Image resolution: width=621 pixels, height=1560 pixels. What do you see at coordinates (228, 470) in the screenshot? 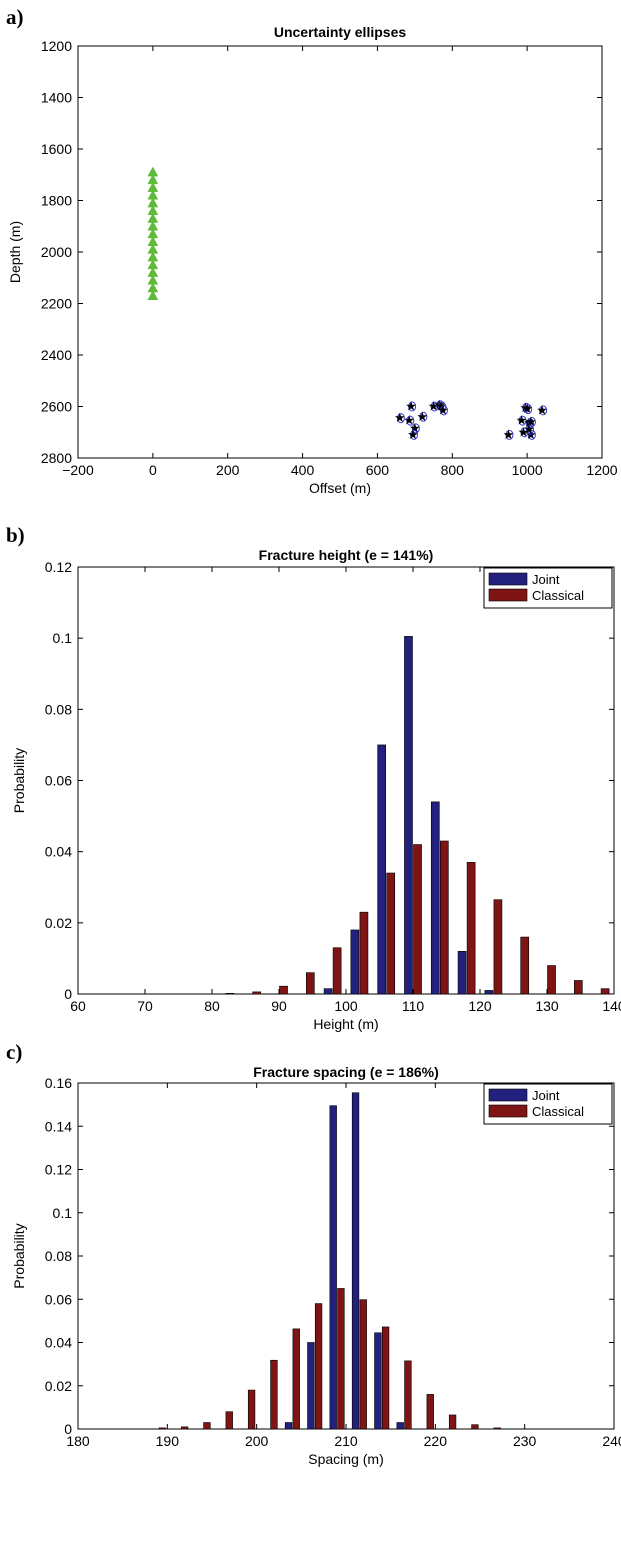
I see `panel-a-x-tick-label: 200` at bounding box center [228, 470].